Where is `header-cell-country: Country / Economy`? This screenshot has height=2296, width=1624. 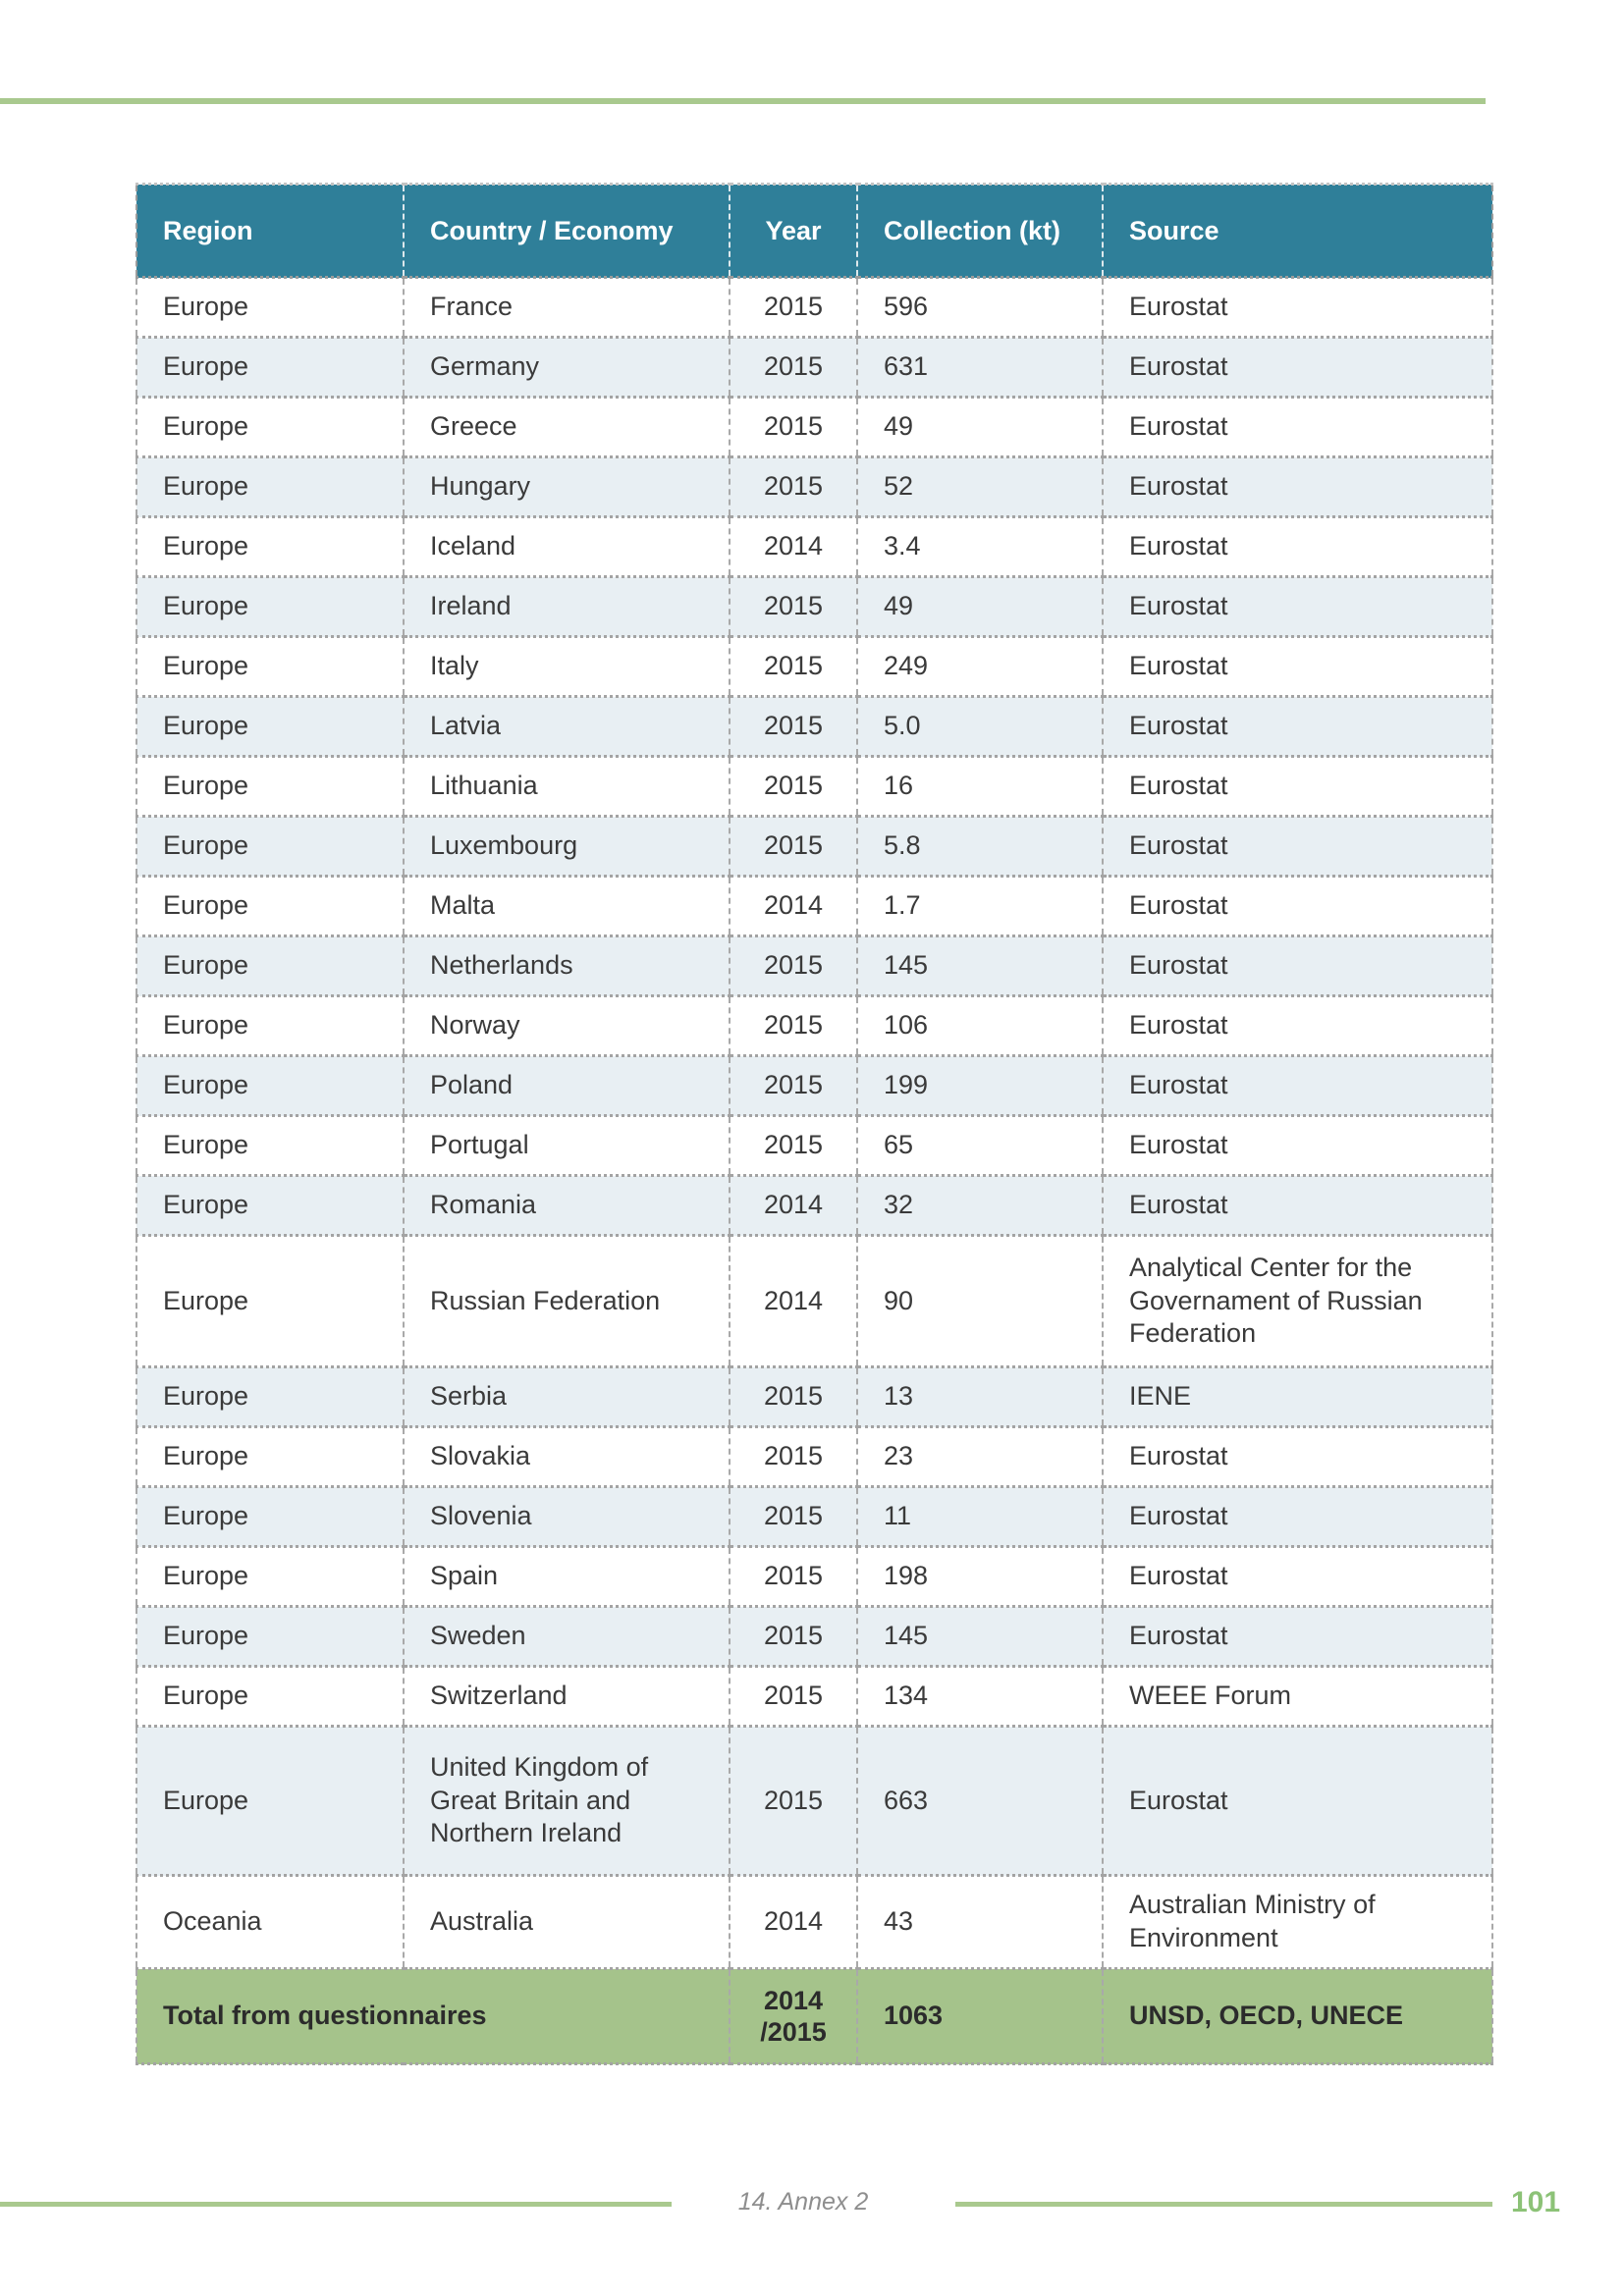 header-cell-country: Country / Economy is located at coordinates (567, 231).